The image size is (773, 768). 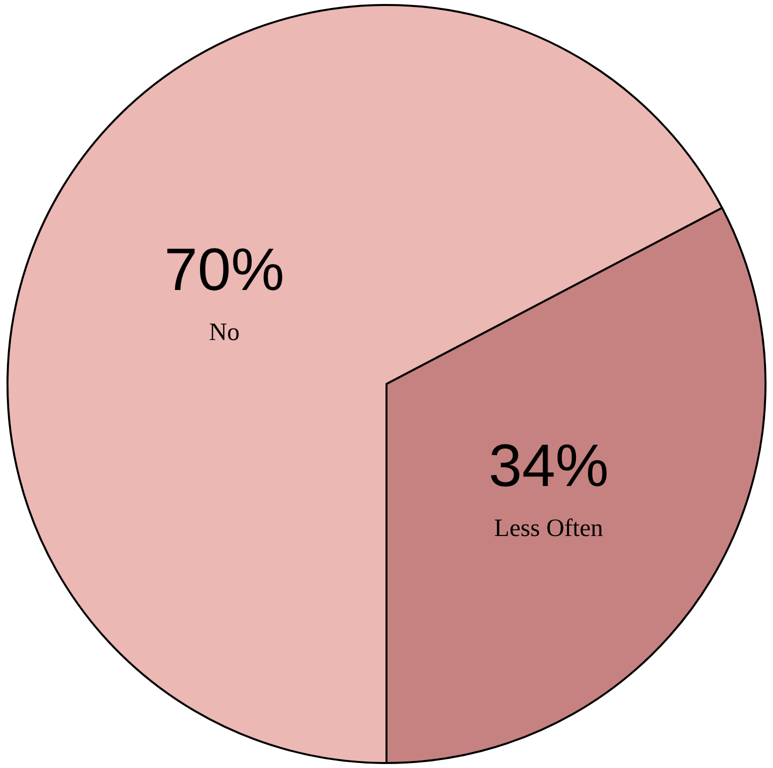 I want to click on data-label: 70%, so click(x=224, y=269).